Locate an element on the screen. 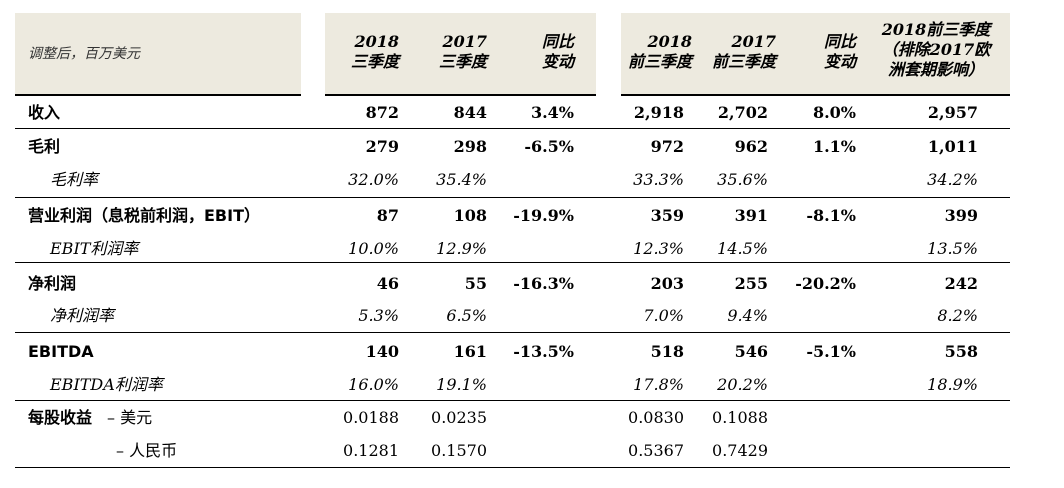 Image resolution: width=1064 pixels, height=488 pixels. cell-ytd-2018: 33.3% is located at coordinates (658, 179).